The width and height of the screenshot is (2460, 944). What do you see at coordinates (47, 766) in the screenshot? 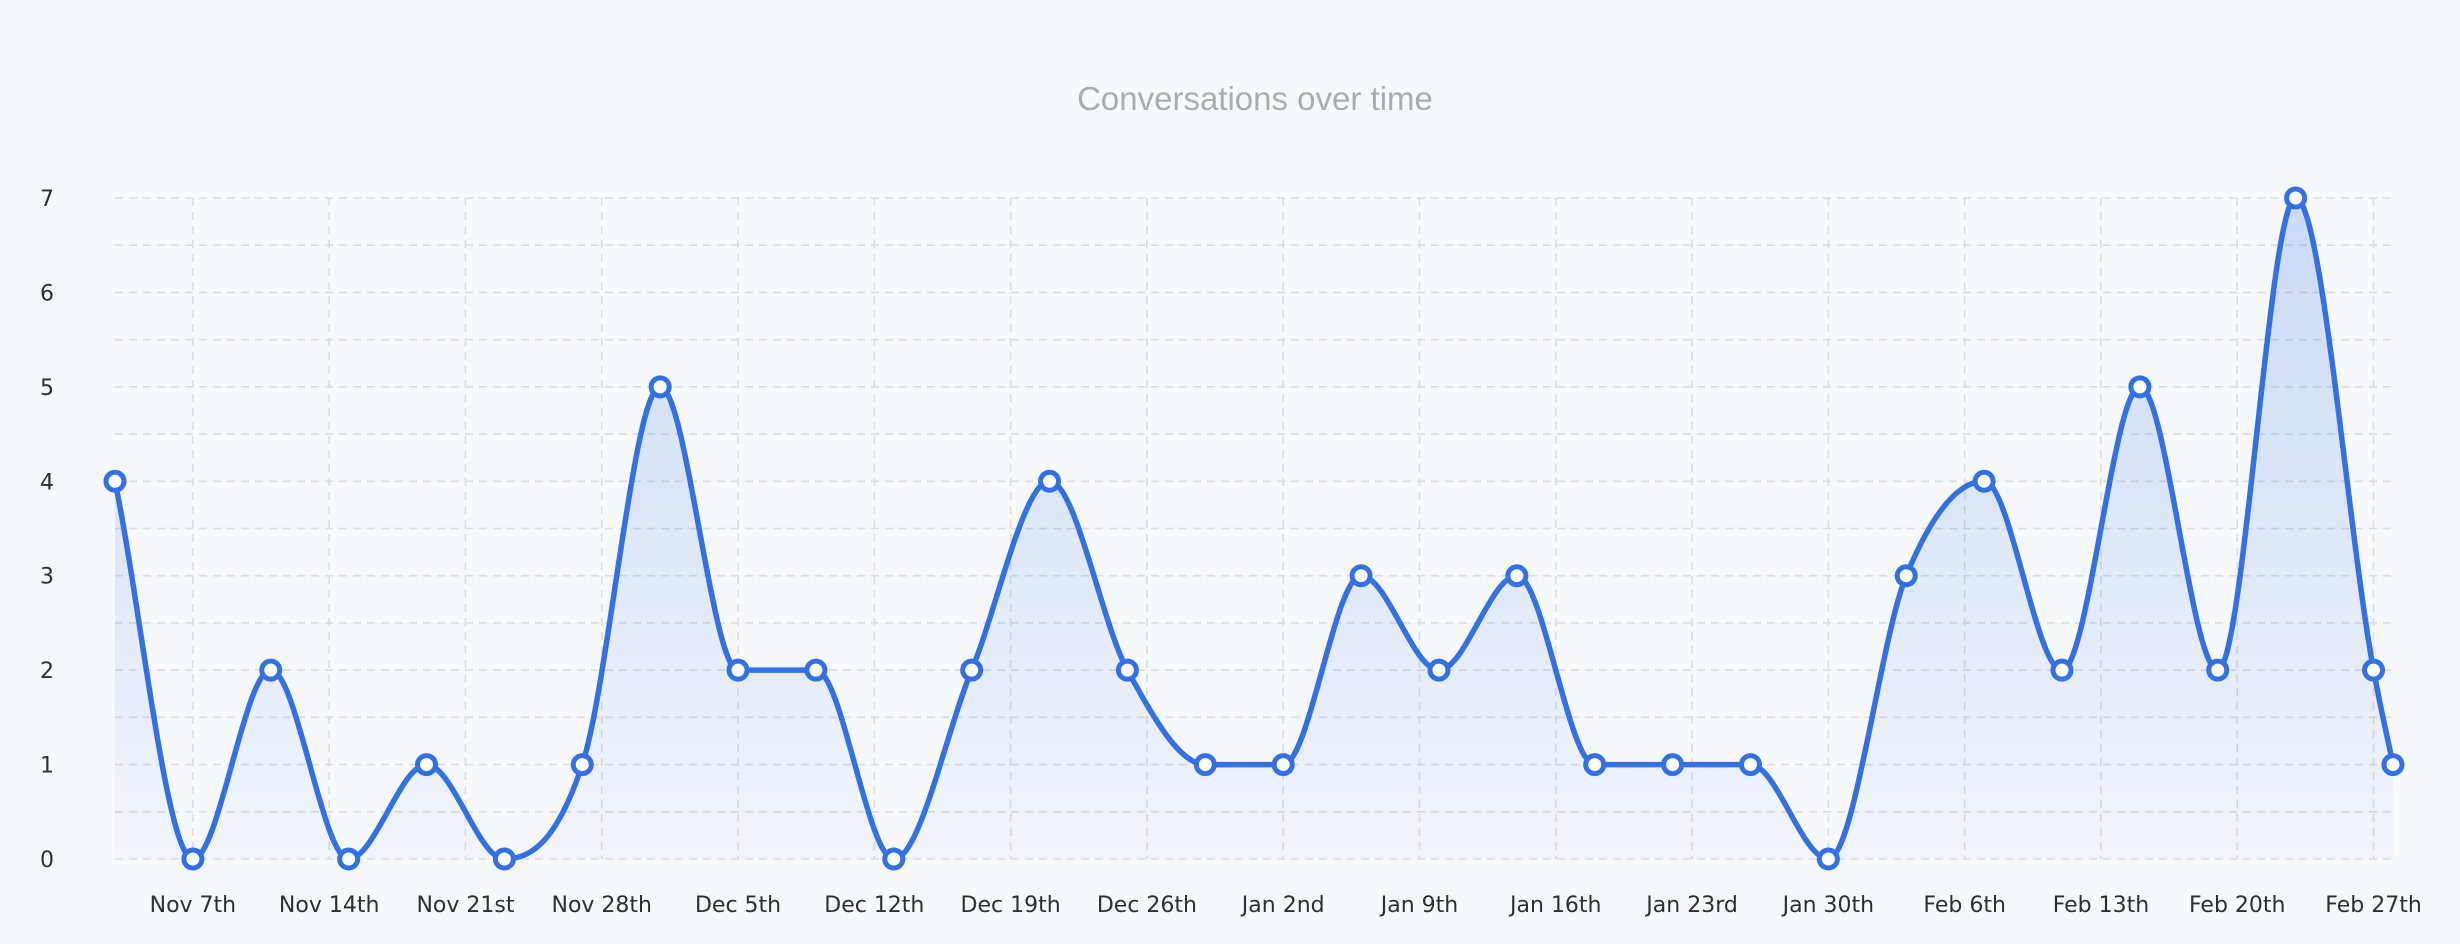
I see `y-tick-label: 1` at bounding box center [47, 766].